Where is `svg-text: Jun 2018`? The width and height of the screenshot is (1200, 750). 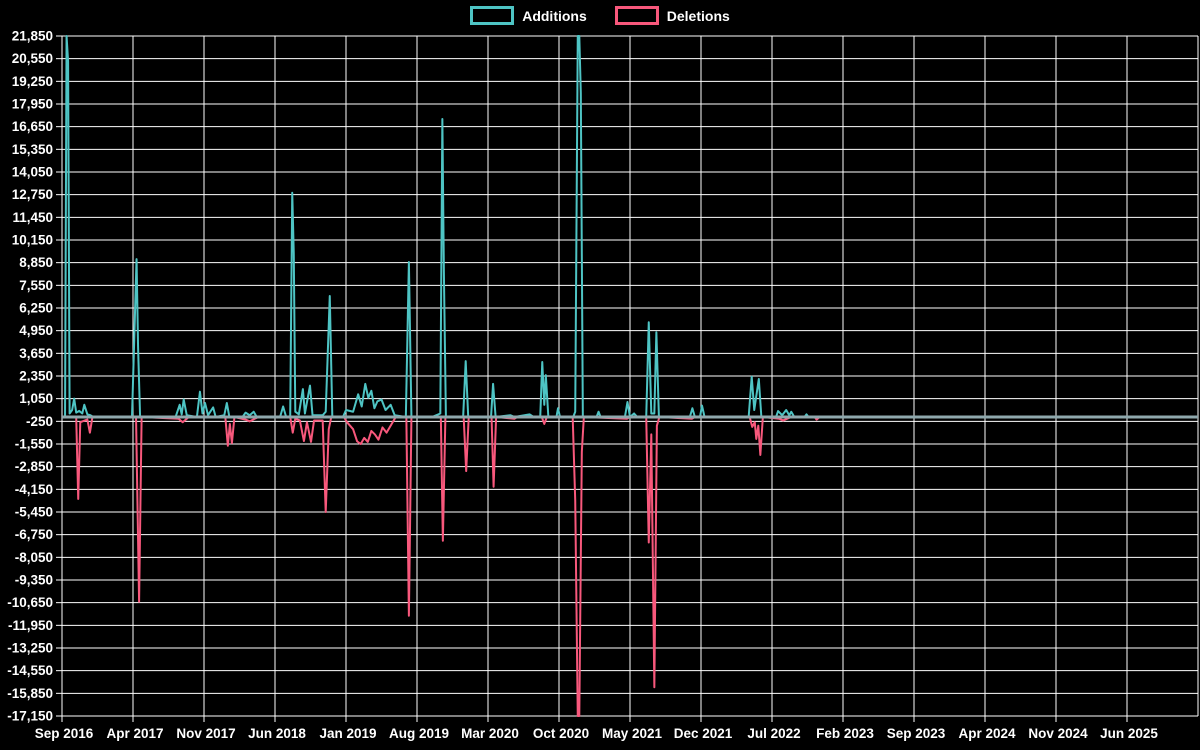 svg-text: Jun 2018 is located at coordinates (277, 733).